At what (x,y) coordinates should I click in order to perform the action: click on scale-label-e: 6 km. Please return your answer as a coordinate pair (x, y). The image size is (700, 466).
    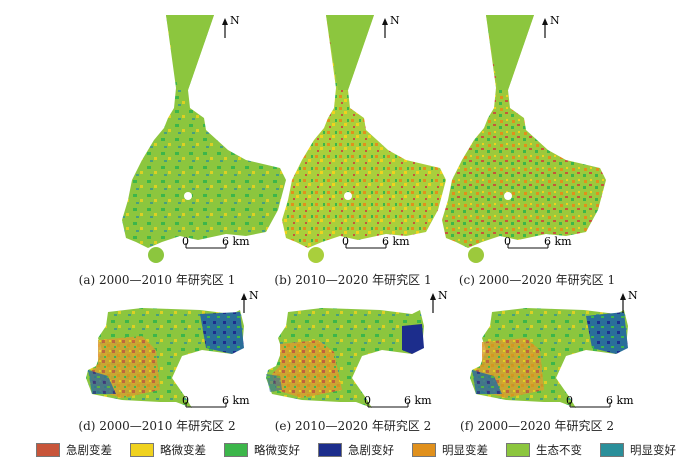
    Looking at the image, I should click on (418, 400).